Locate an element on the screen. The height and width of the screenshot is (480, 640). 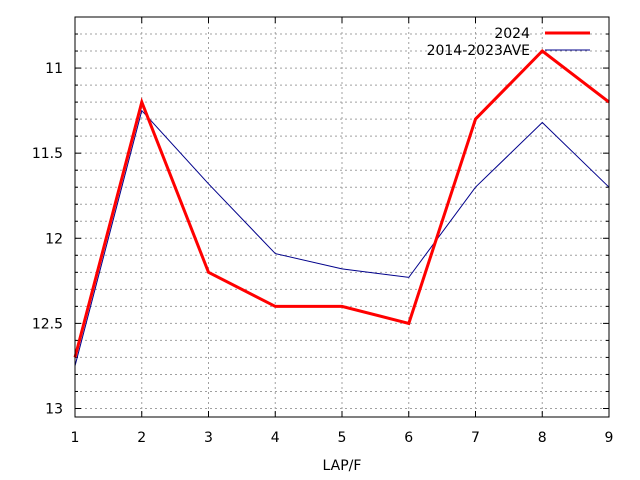
x-tick-label: 6 is located at coordinates (408, 438).